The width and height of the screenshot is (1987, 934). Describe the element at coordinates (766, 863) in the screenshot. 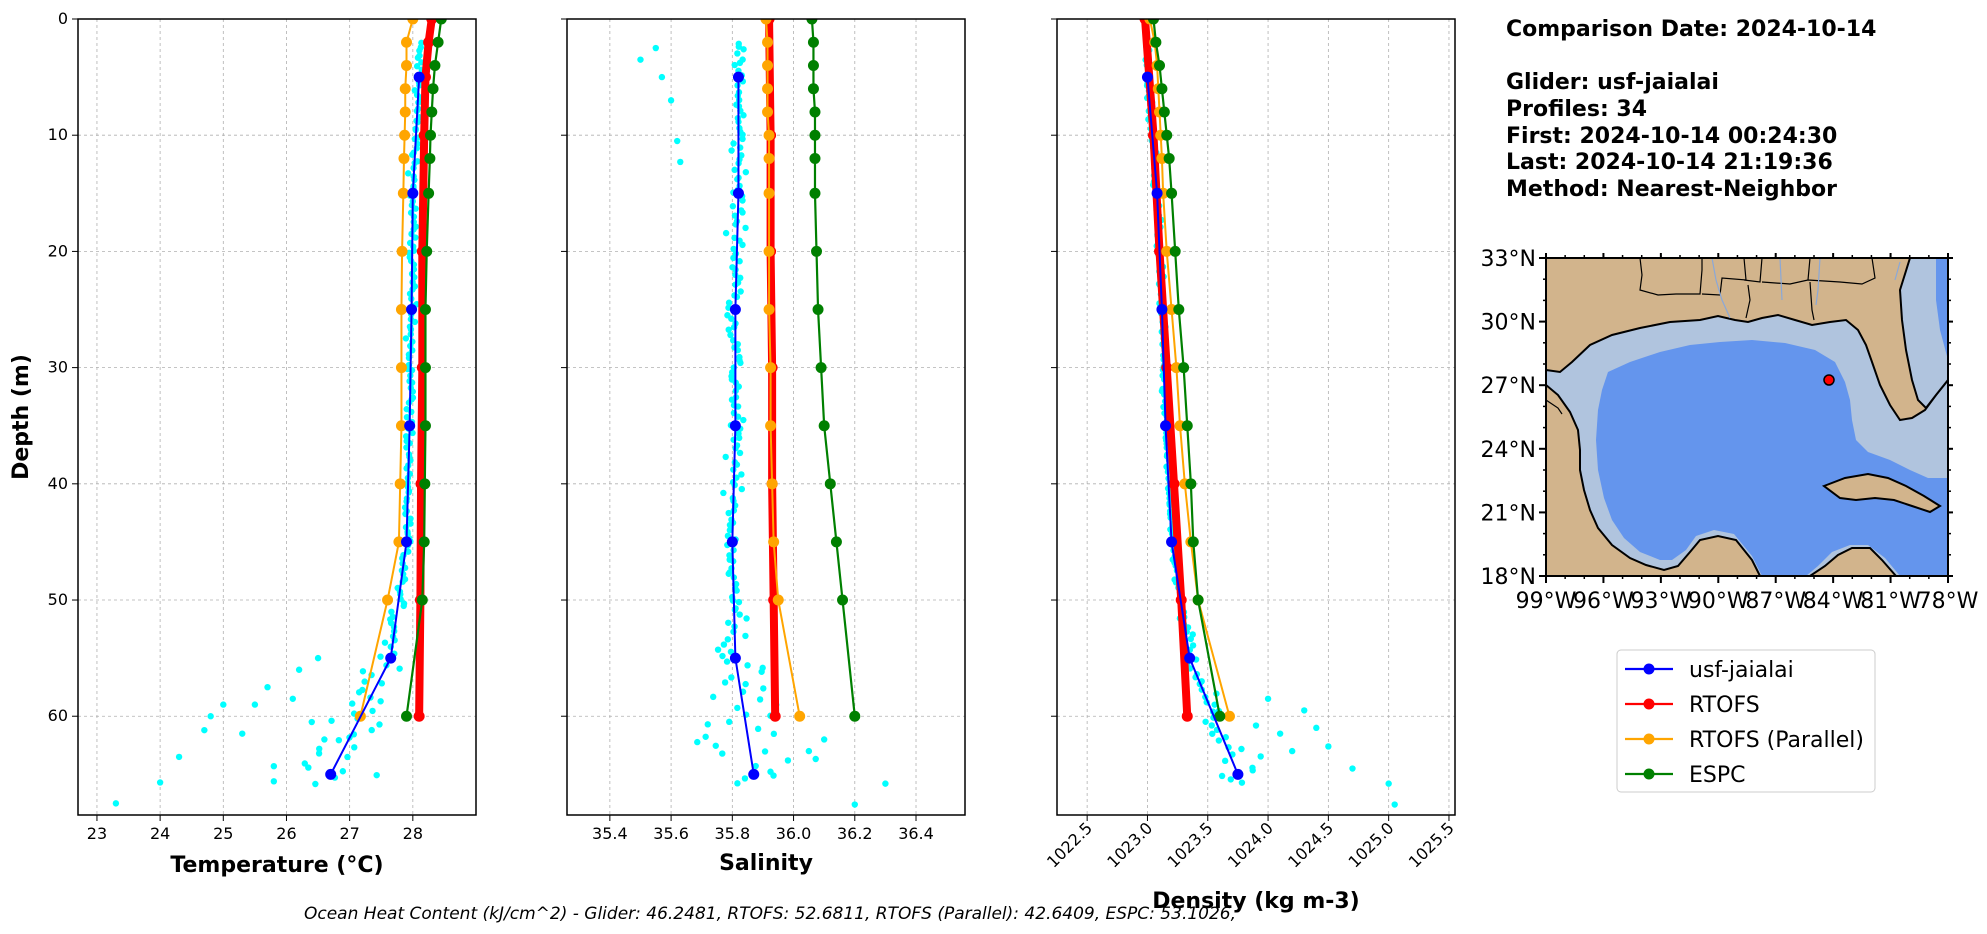

I see `salinity-xlabel: Salinity` at that location.